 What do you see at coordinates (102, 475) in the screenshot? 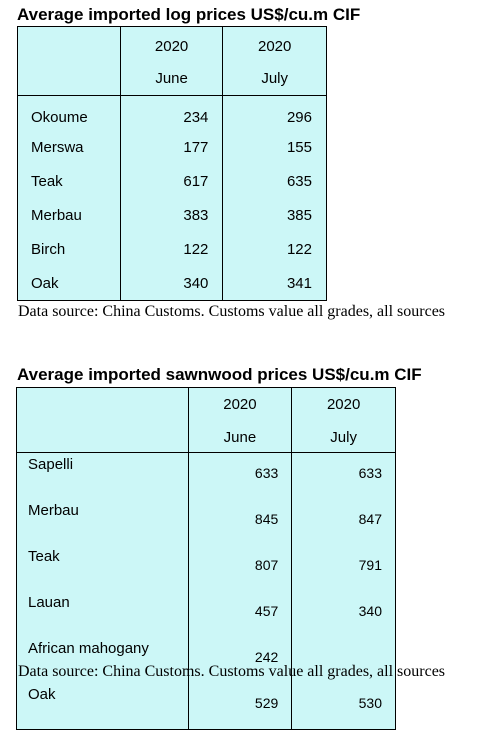
I see `species-cell: Sapelli` at bounding box center [102, 475].